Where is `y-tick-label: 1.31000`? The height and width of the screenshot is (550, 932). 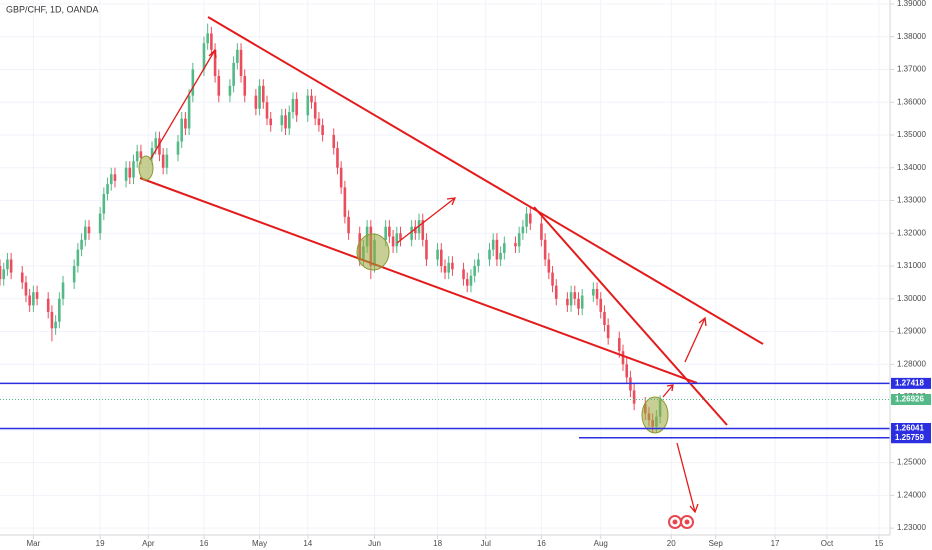 y-tick-label: 1.31000 is located at coordinates (911, 265).